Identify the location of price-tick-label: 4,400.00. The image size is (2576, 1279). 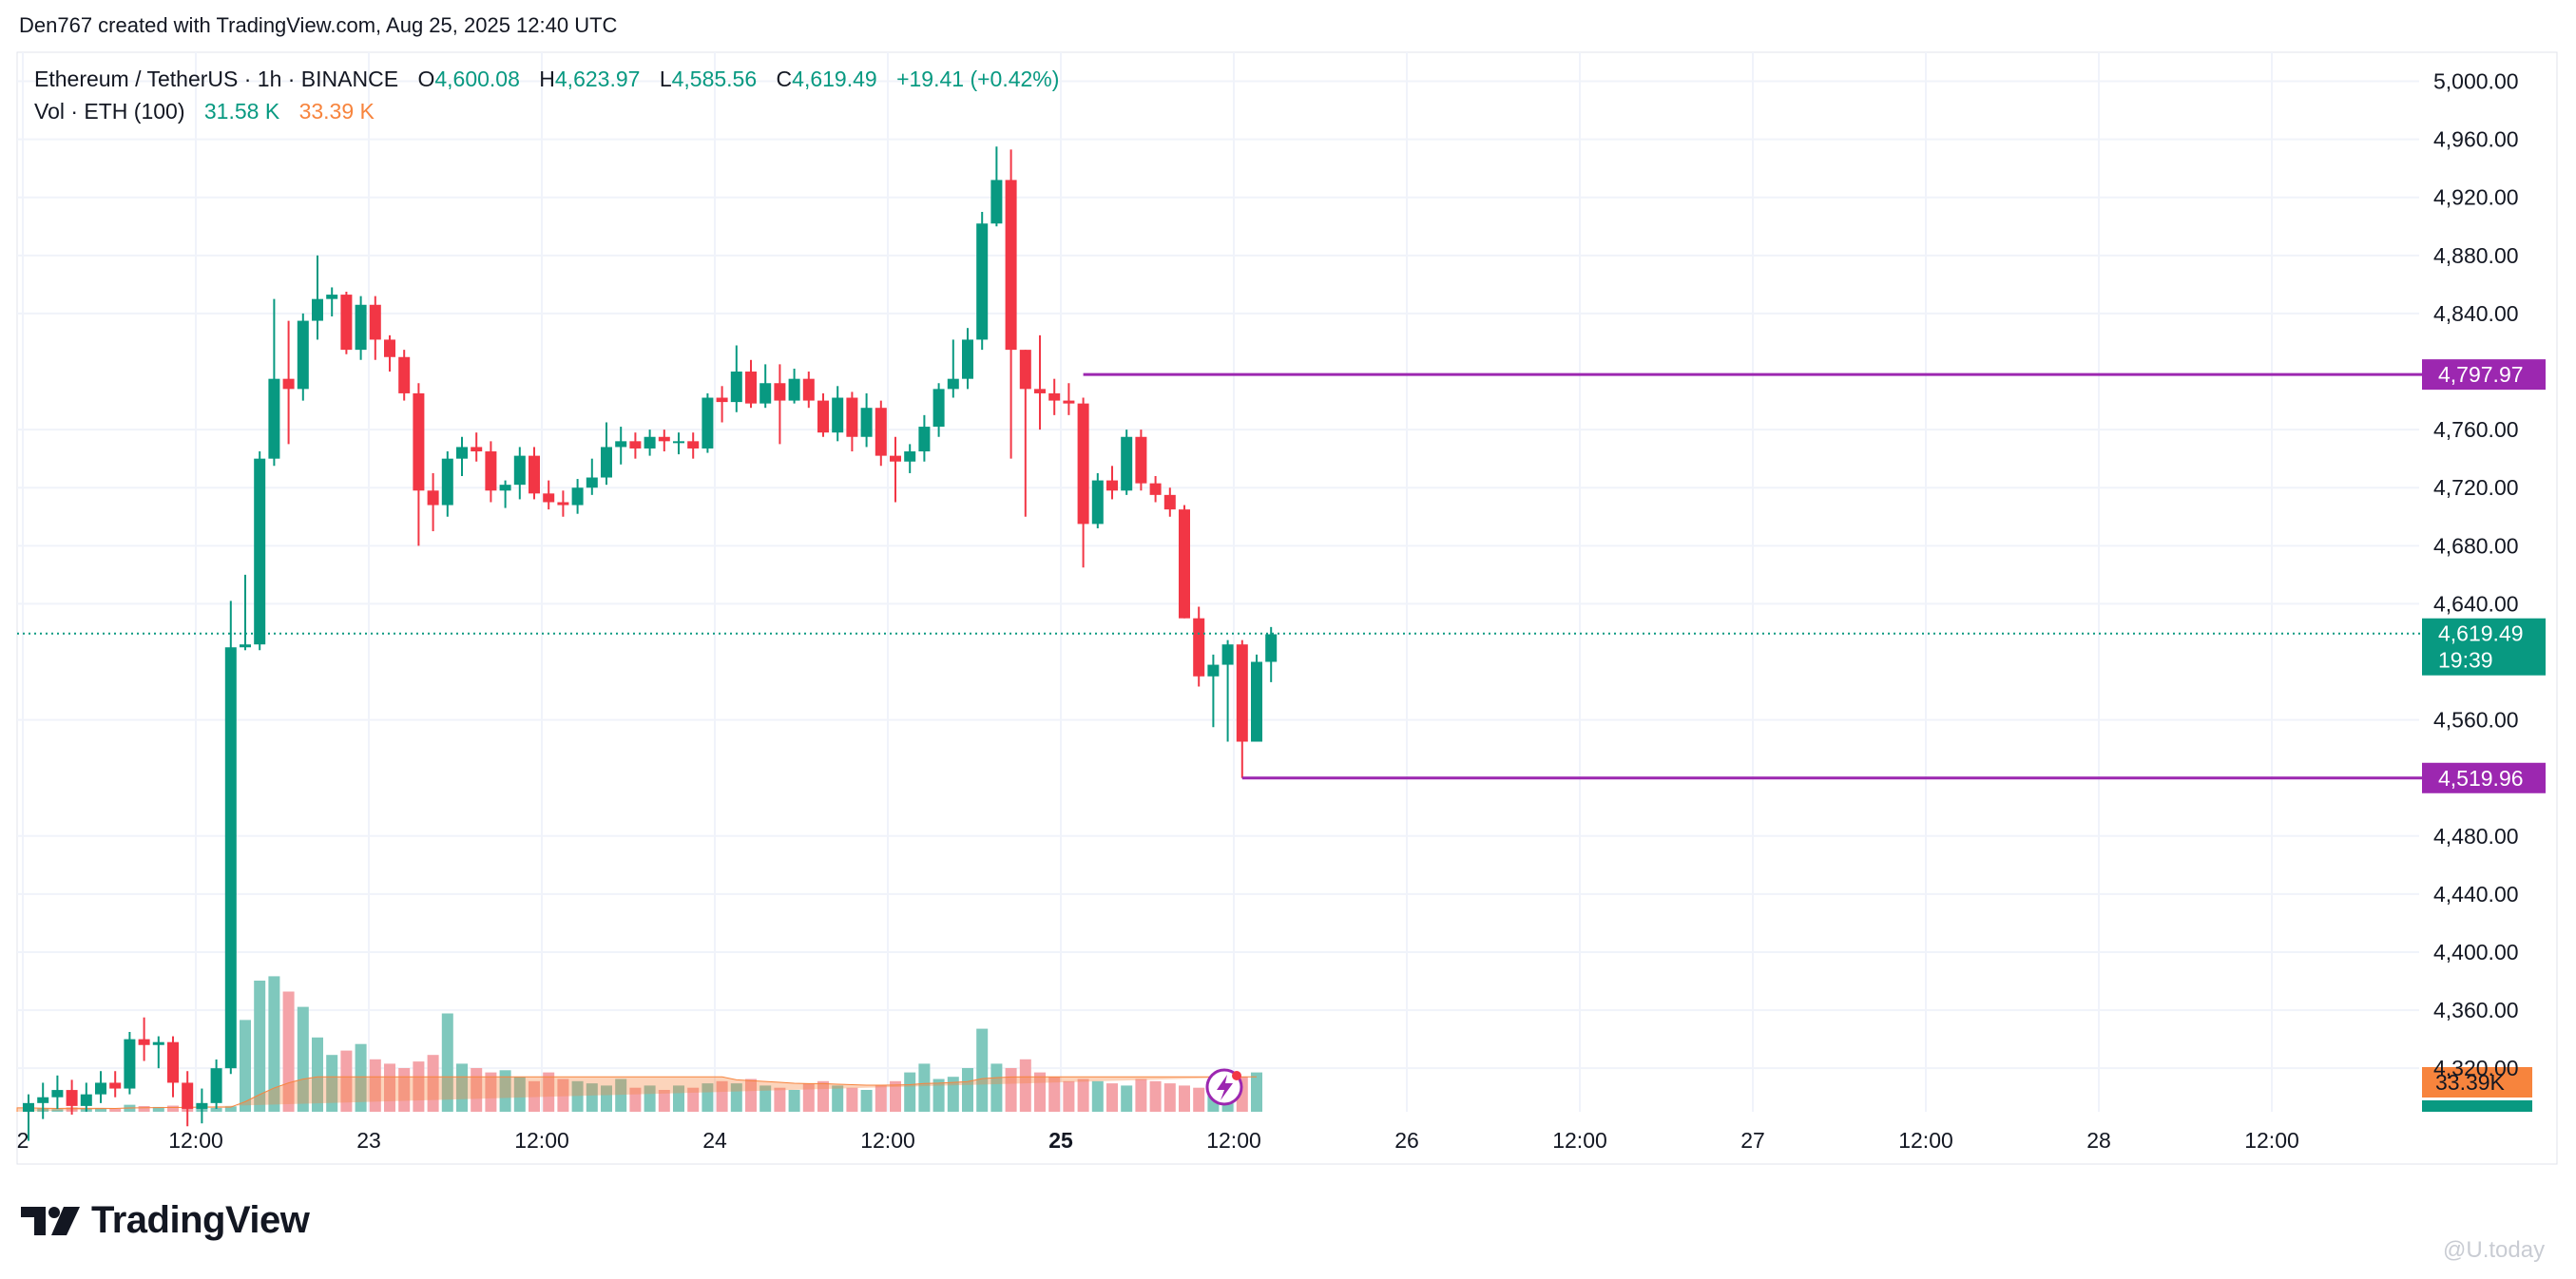
(2476, 952).